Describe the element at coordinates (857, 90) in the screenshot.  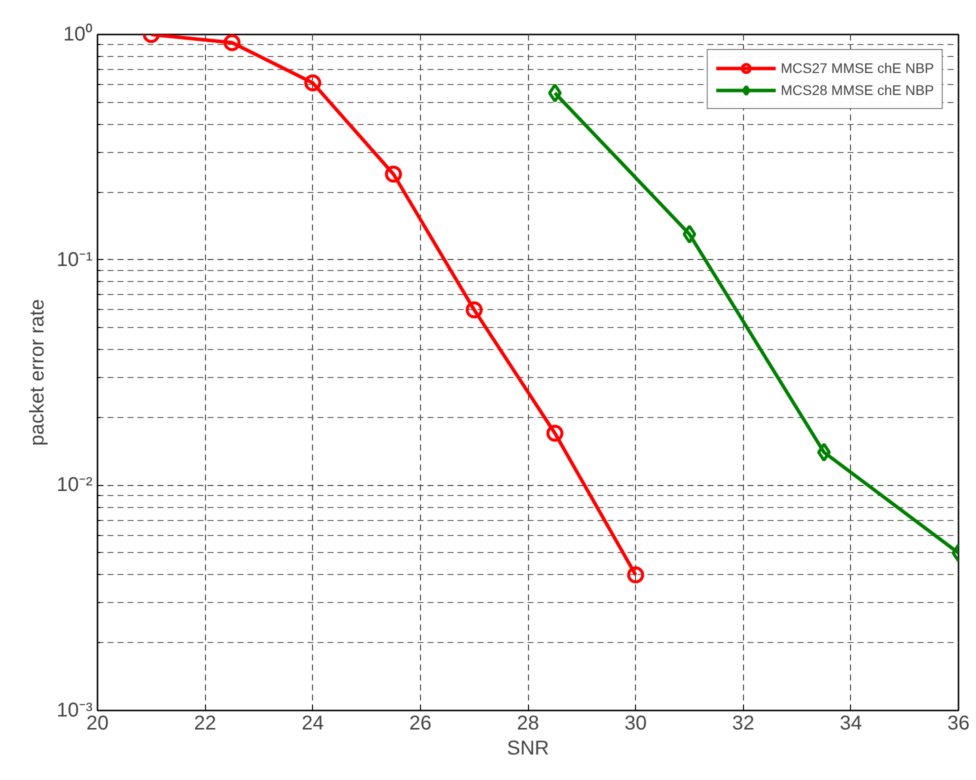
I see `legend-label: MCS28 MMSE chE NBP` at that location.